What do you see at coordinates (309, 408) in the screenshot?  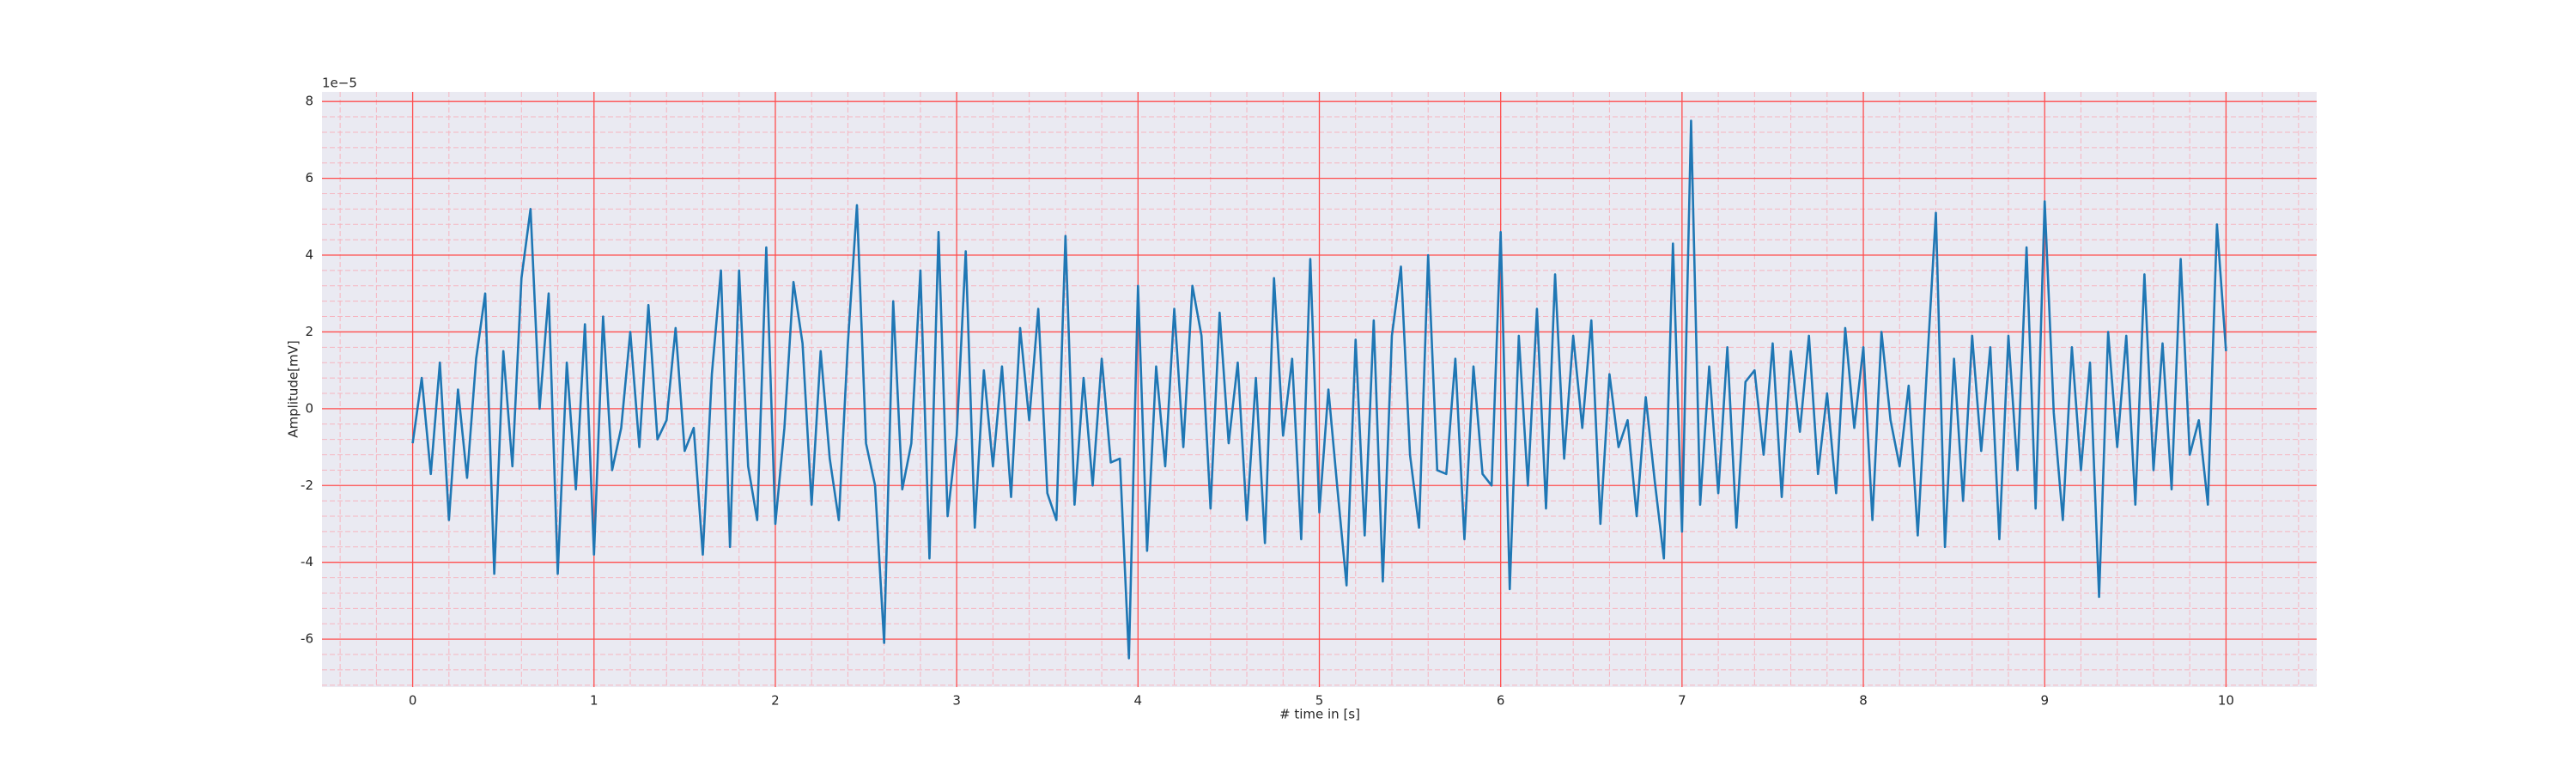 I see `y-tick-label: 0` at bounding box center [309, 408].